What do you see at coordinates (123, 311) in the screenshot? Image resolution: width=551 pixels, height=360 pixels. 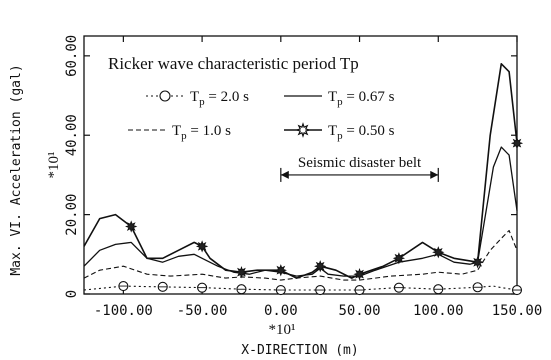 I see `x-tick-label: -100.00` at bounding box center [123, 311].